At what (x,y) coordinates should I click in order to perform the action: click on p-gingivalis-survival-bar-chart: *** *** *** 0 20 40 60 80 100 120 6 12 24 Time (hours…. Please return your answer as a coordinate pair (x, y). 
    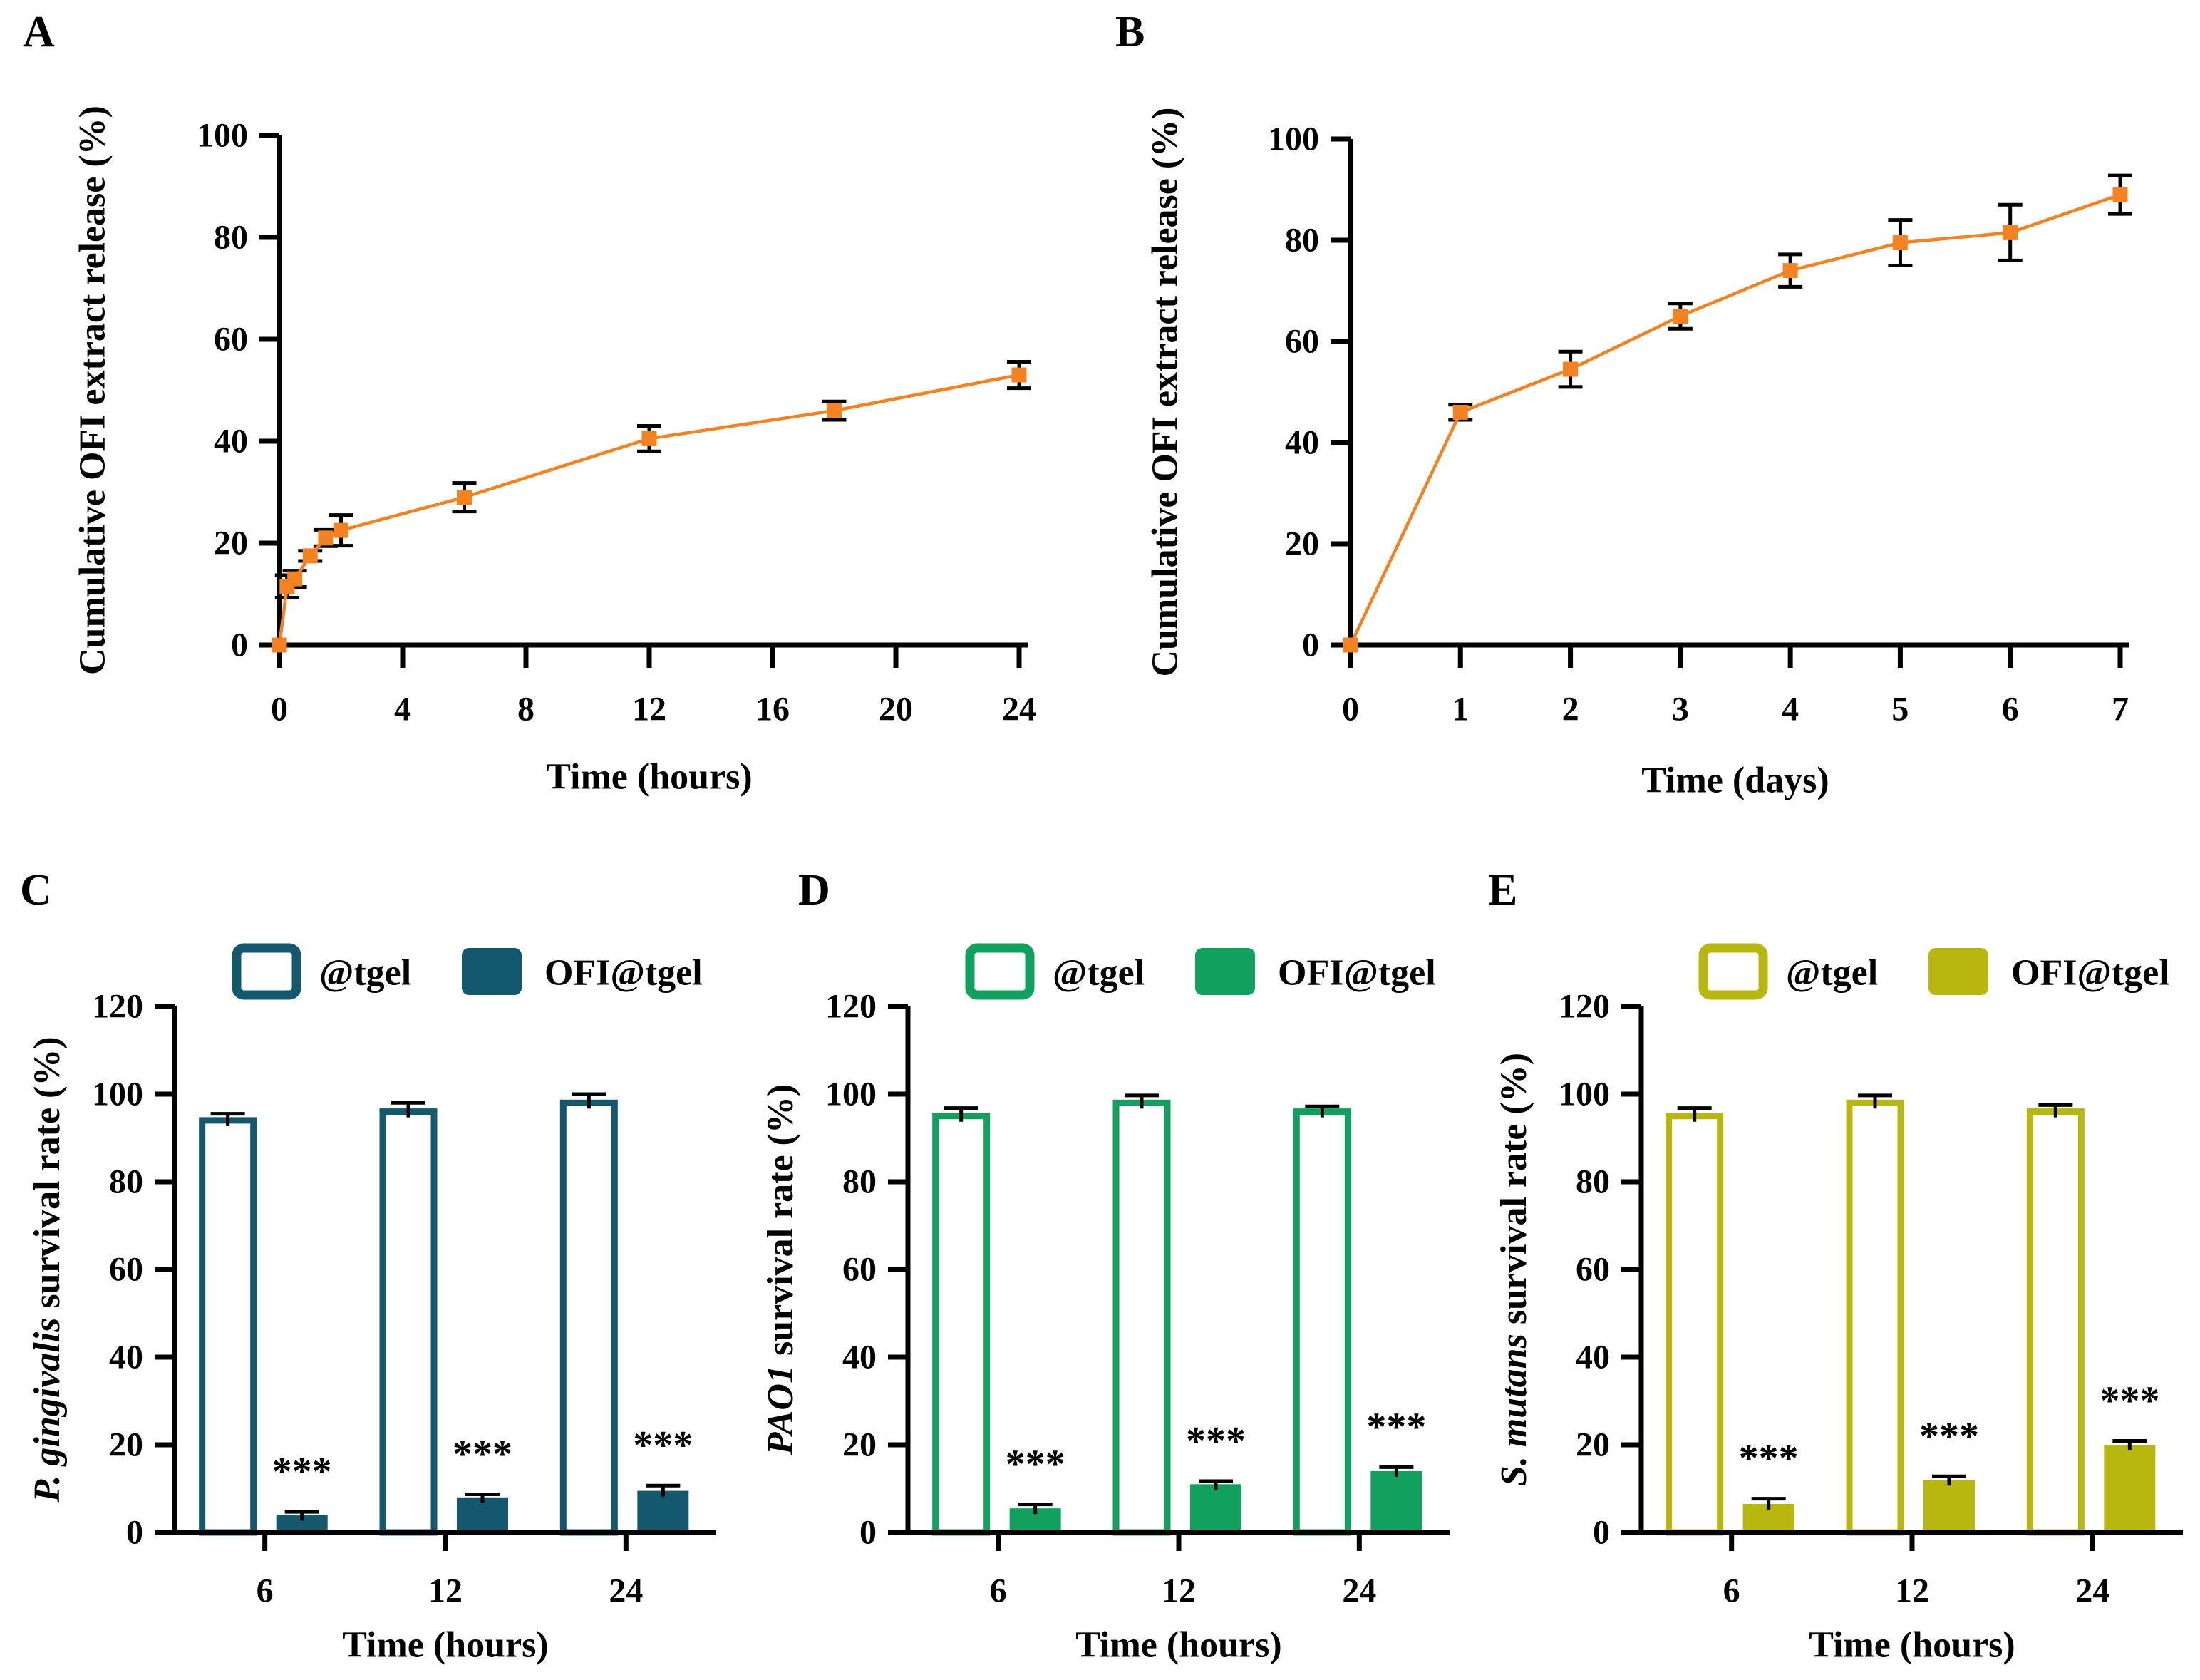
    Looking at the image, I should click on (371, 1304).